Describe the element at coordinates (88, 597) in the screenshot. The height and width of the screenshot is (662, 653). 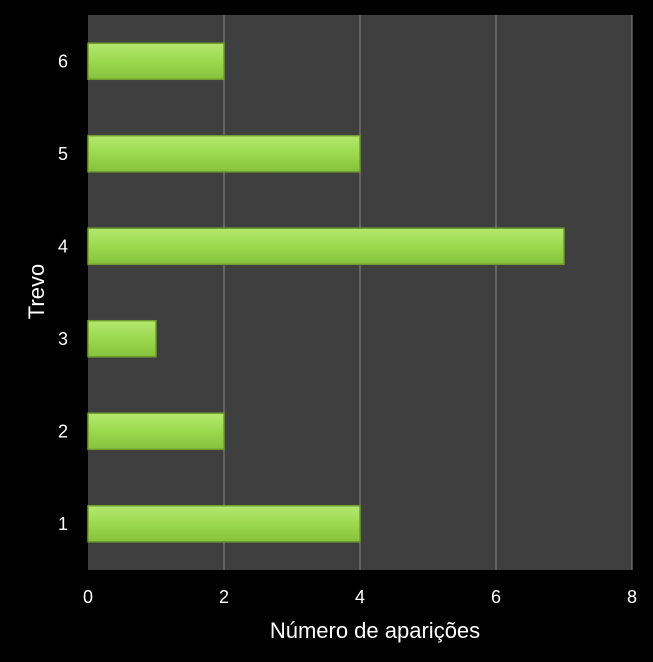
I see `x-tick-label: 0` at that location.